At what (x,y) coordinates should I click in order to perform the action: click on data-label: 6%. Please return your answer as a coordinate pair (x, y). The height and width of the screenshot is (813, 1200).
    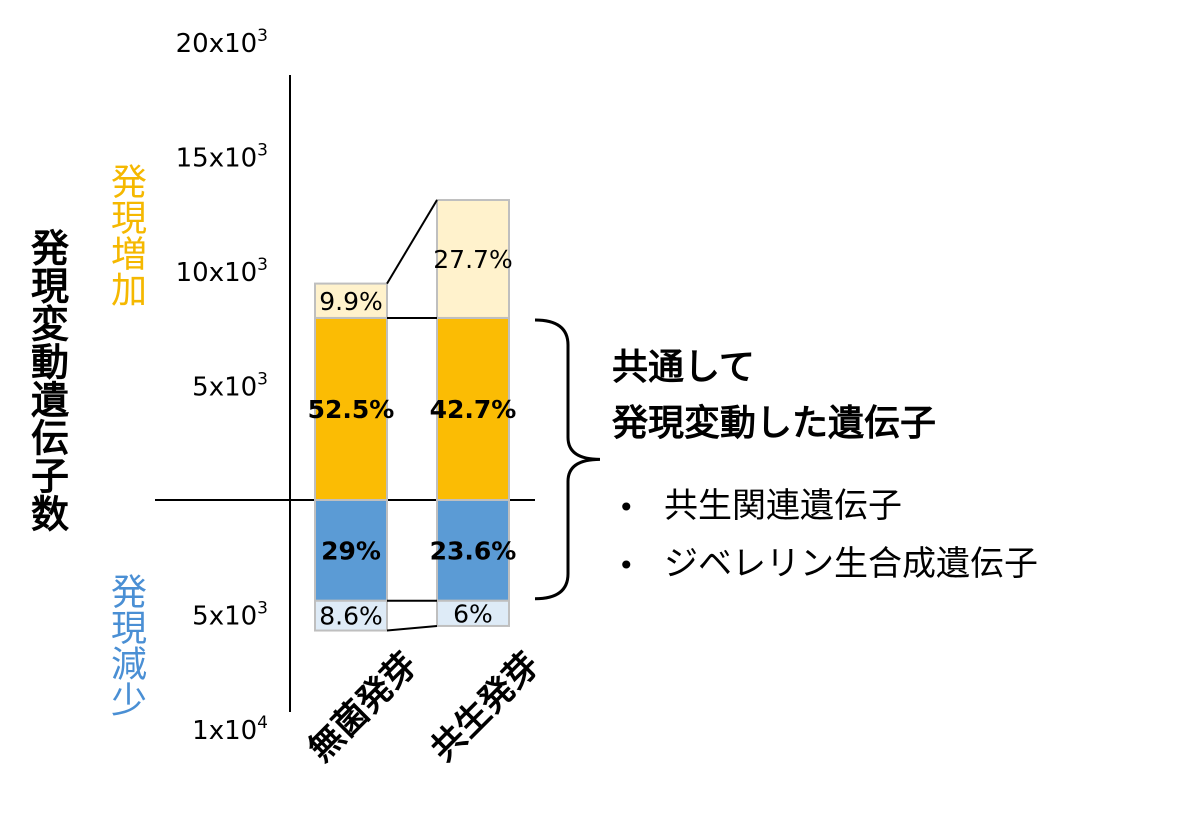
    Looking at the image, I should click on (473, 613).